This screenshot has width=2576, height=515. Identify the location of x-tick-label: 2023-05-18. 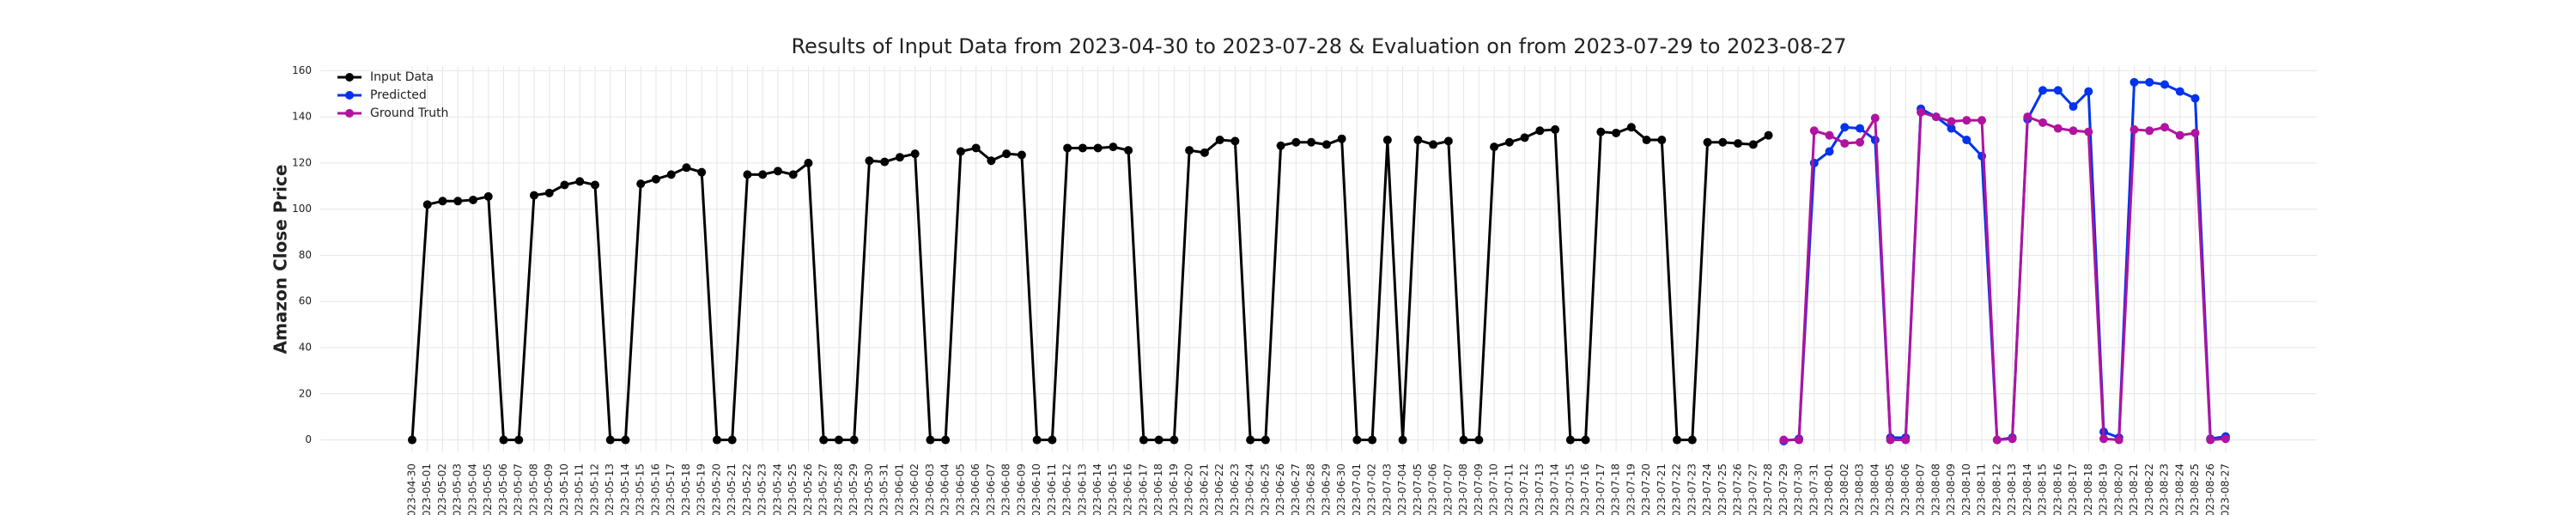
(686, 489).